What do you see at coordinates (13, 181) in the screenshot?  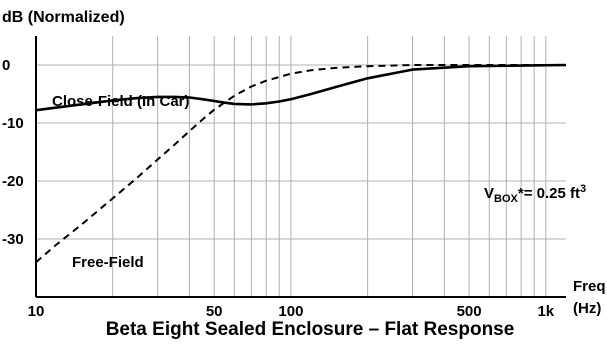 I see `y-tick-label: -20` at bounding box center [13, 181].